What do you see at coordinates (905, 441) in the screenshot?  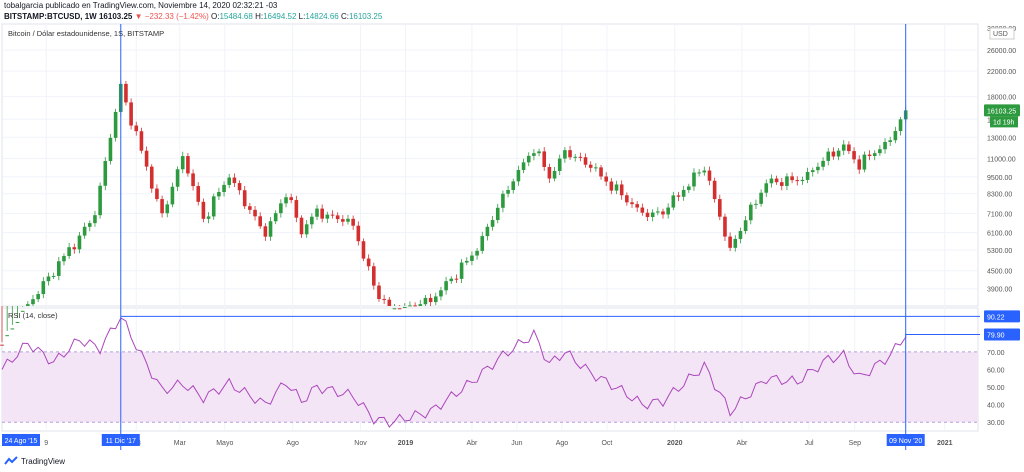 I see `time-tag-nov20: 09 Nov '20` at bounding box center [905, 441].